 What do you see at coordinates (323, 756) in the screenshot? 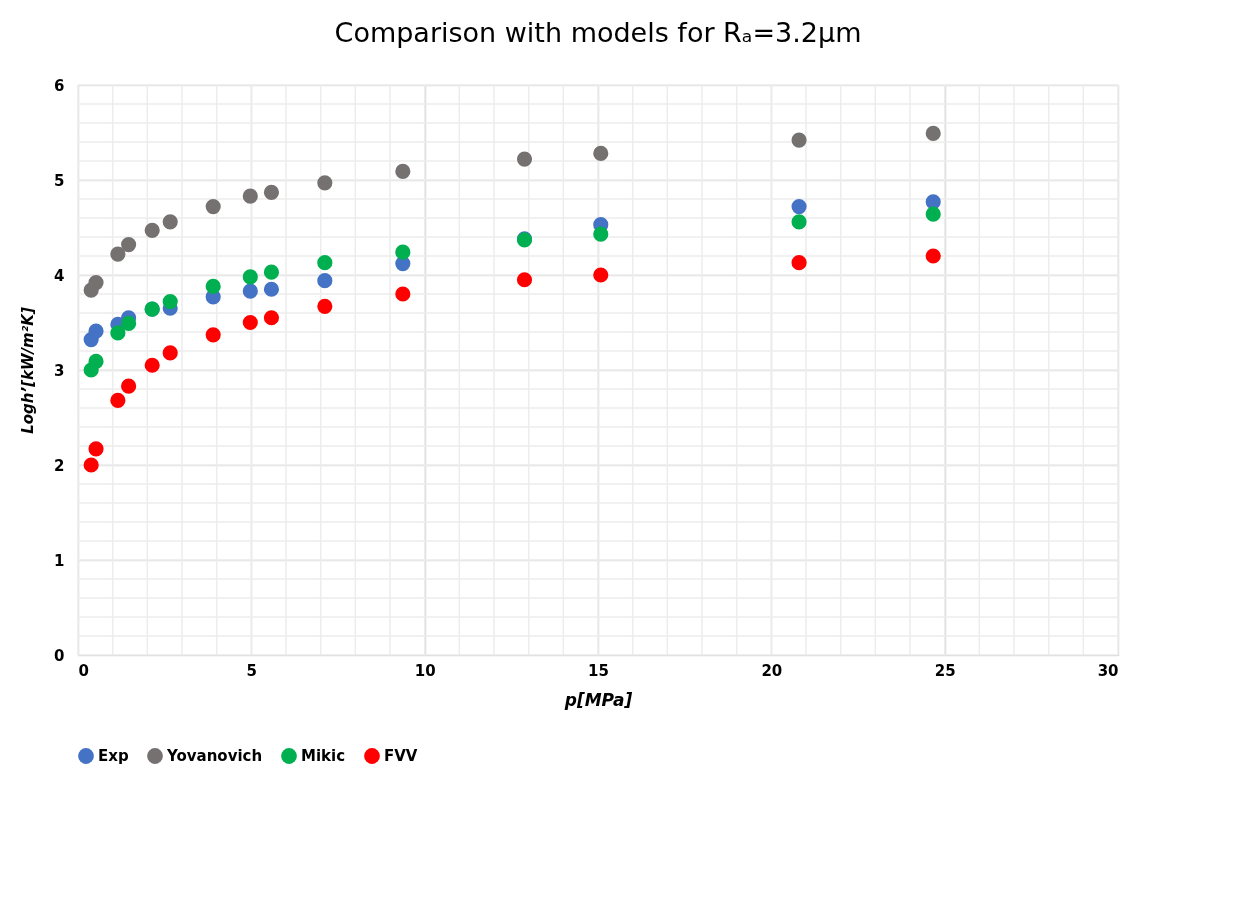
I see `legend-label: Mikic` at bounding box center [323, 756].